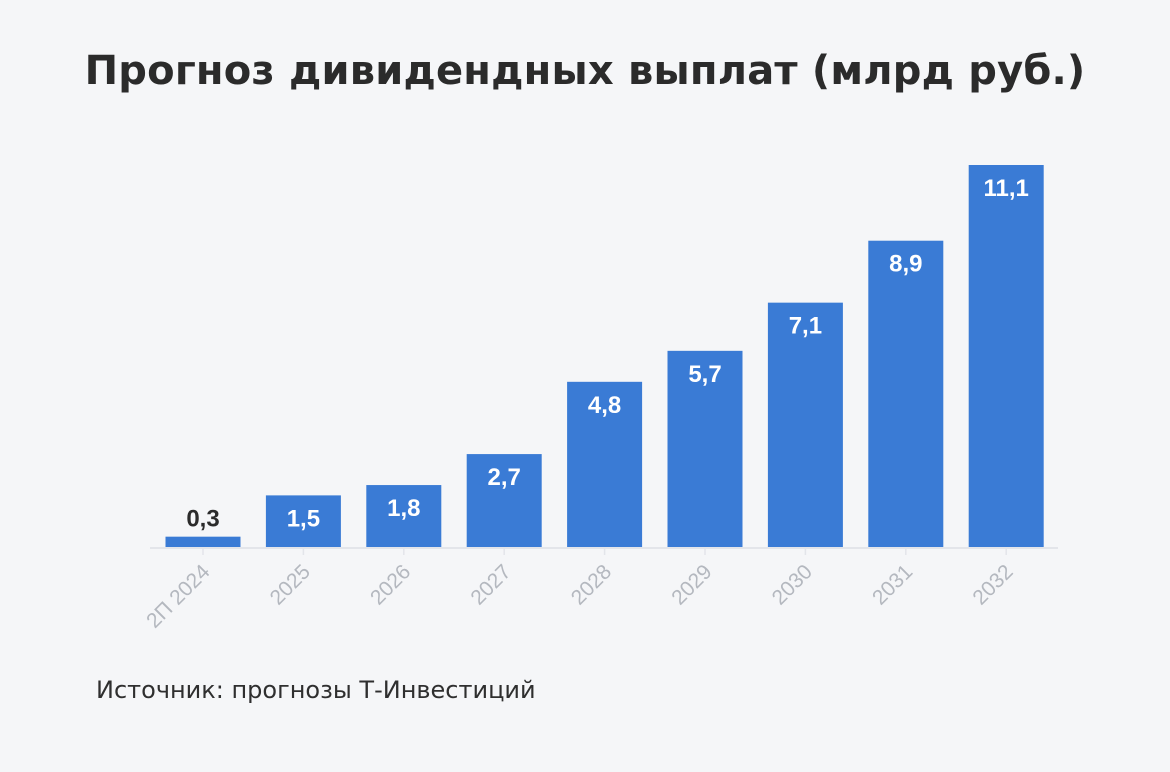 This screenshot has height=772, width=1170. Describe the element at coordinates (585, 71) in the screenshot. I see `chart-title: Прогноз дивидендных выплат (млрд руб.)` at that location.